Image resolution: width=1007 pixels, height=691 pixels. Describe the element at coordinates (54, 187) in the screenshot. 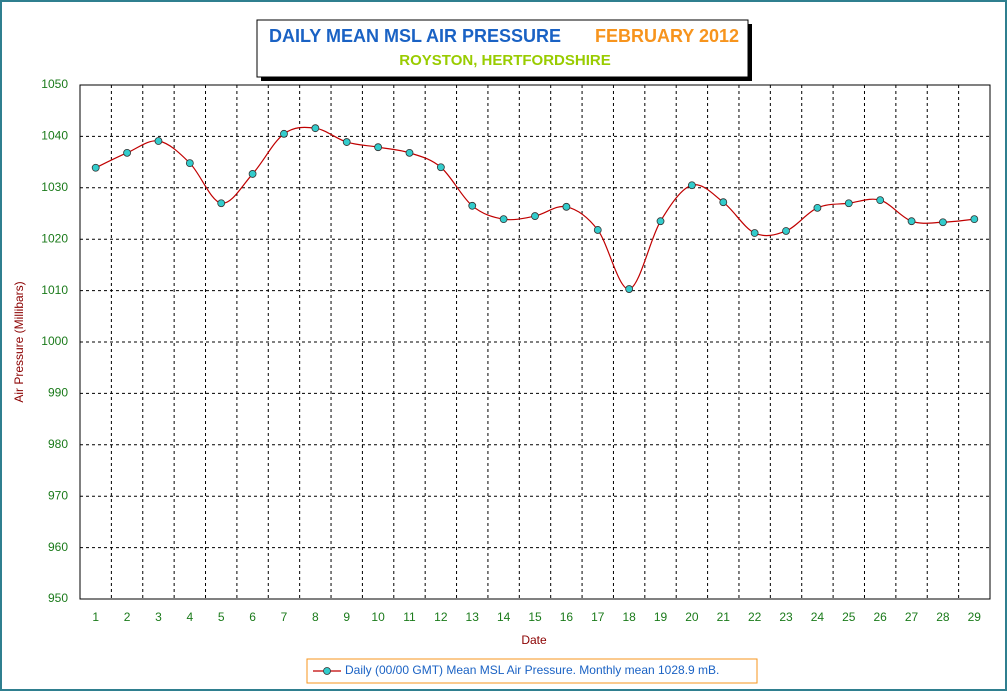

I see `y-tick-label: 1030` at that location.